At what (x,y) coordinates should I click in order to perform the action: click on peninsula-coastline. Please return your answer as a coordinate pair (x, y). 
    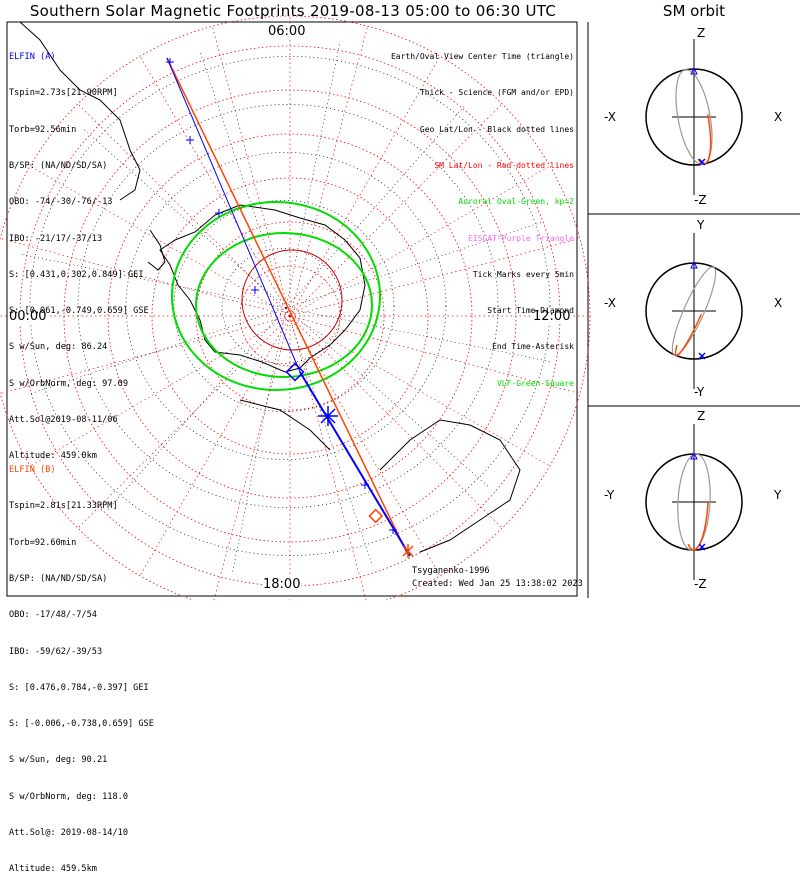
    Looking at the image, I should click on (156, 250).